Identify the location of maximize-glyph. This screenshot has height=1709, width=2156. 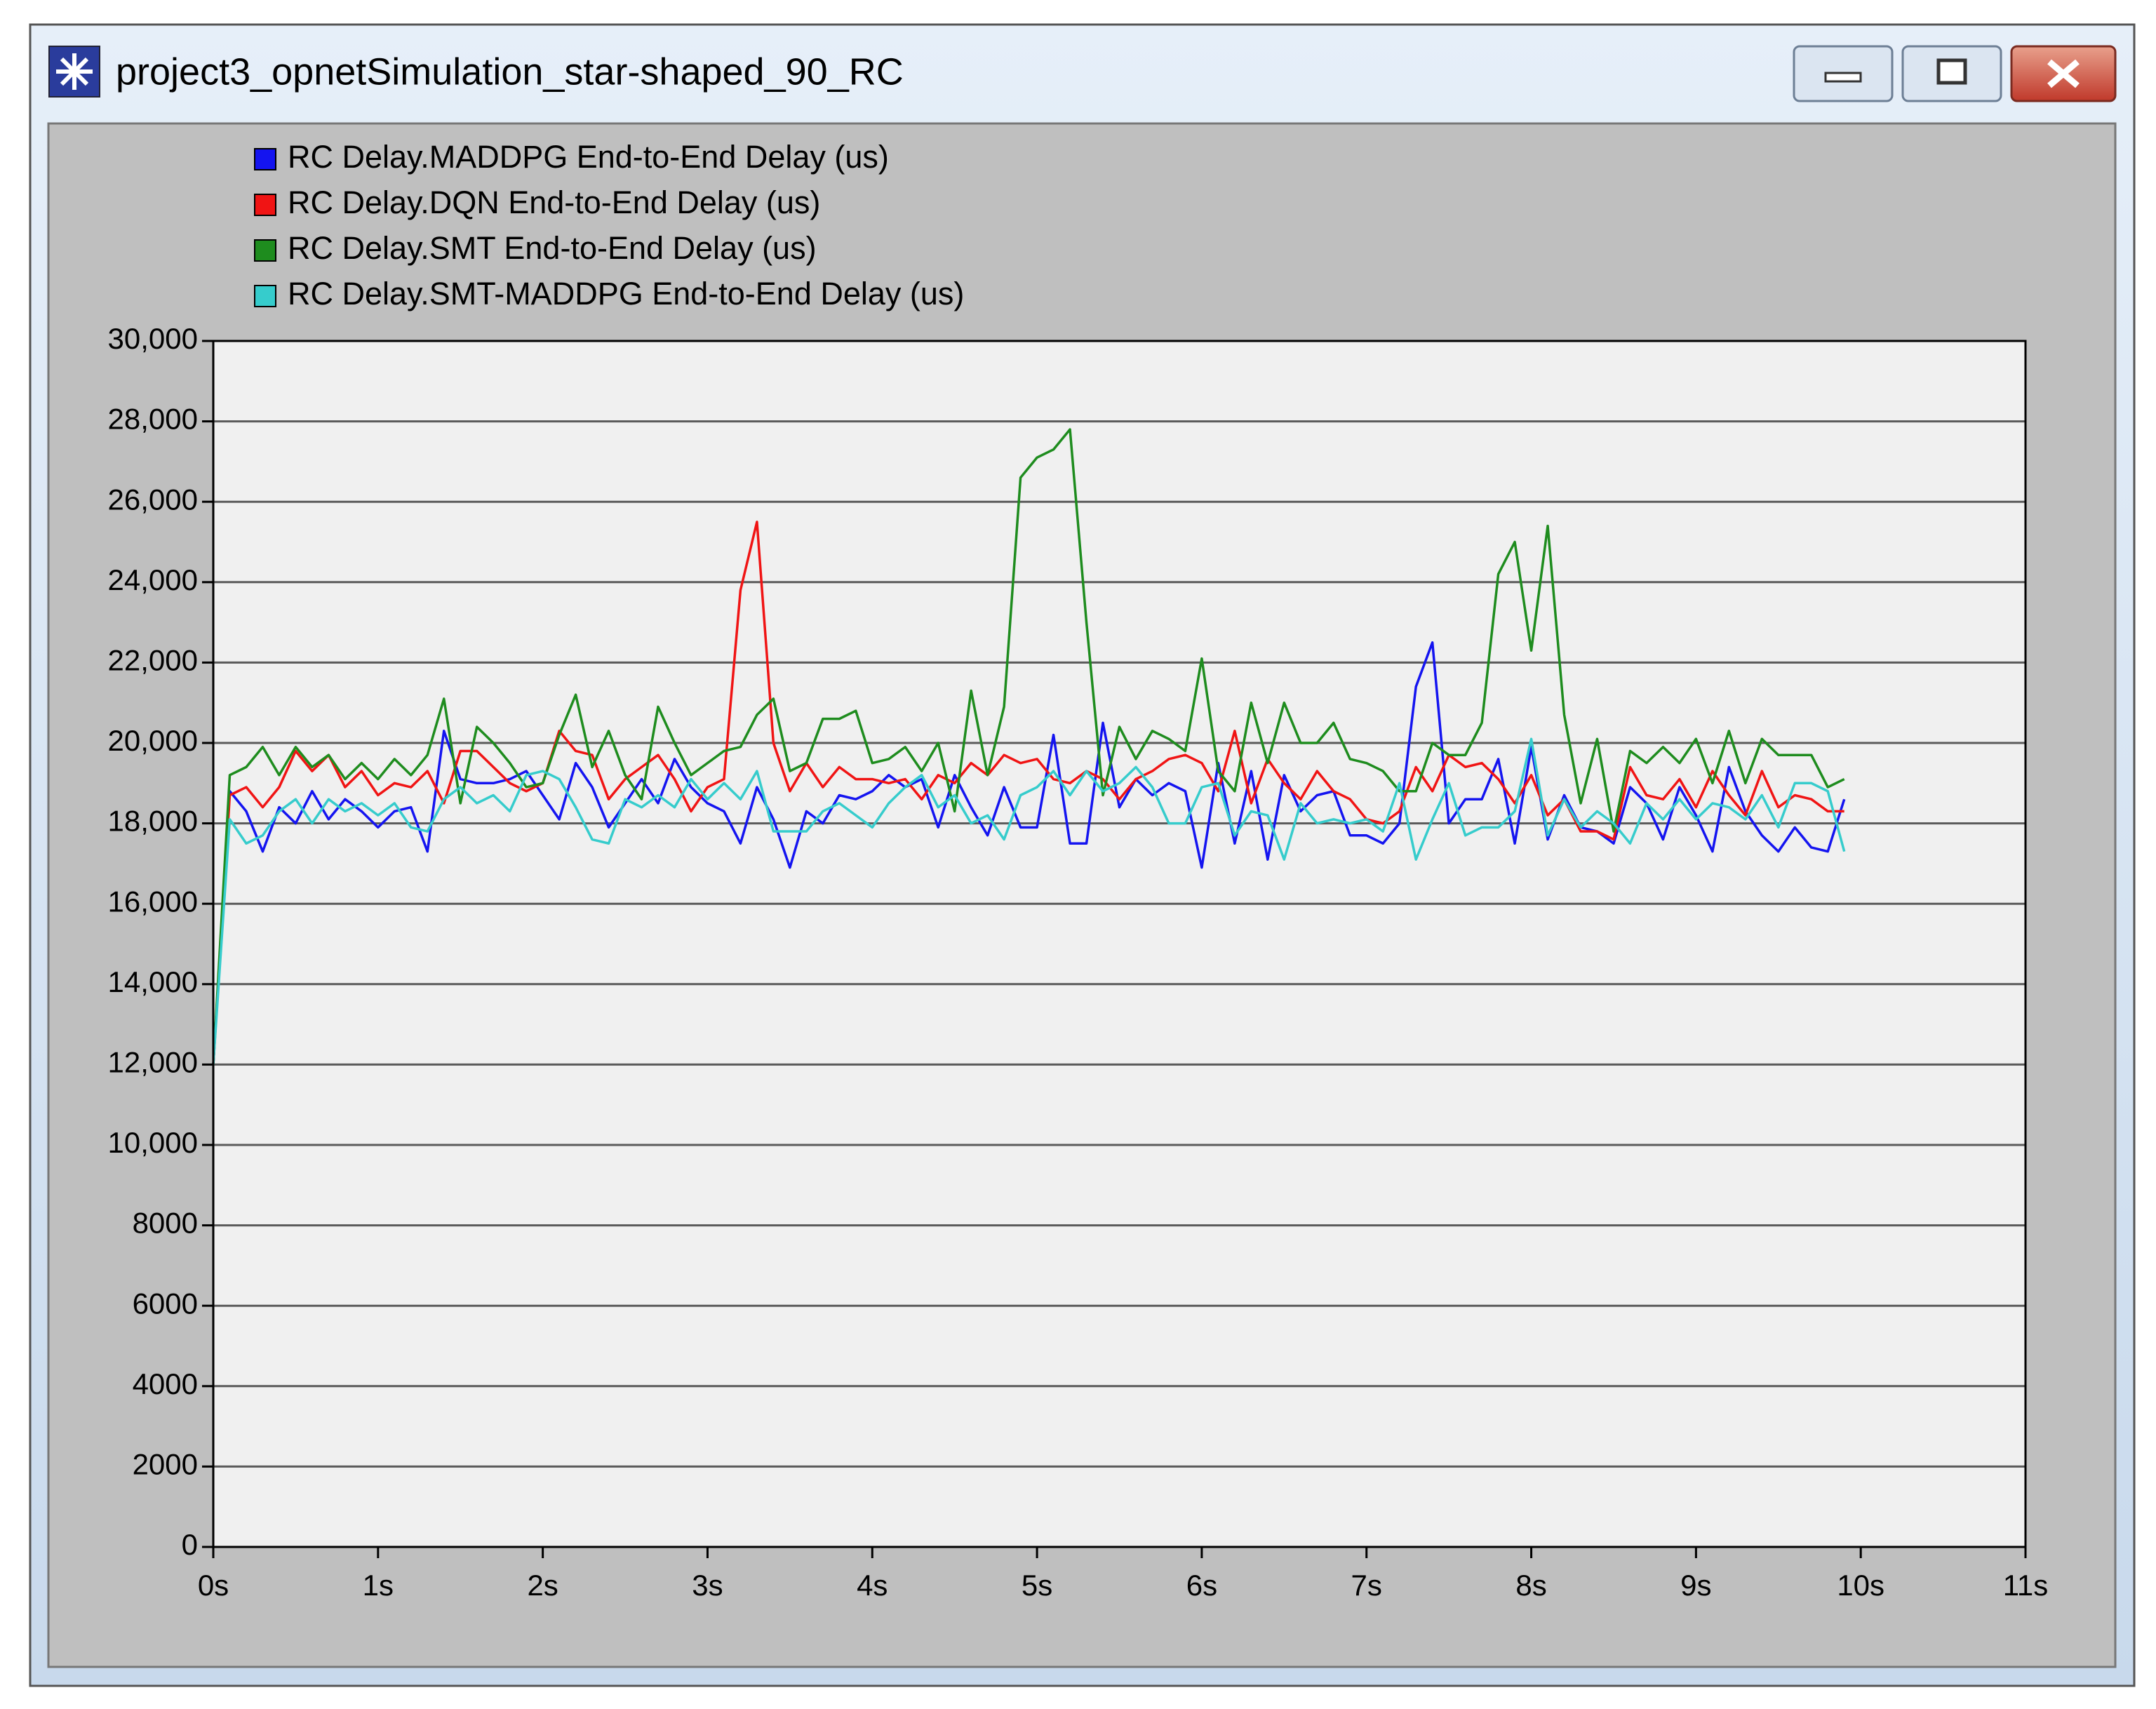
(1951, 71).